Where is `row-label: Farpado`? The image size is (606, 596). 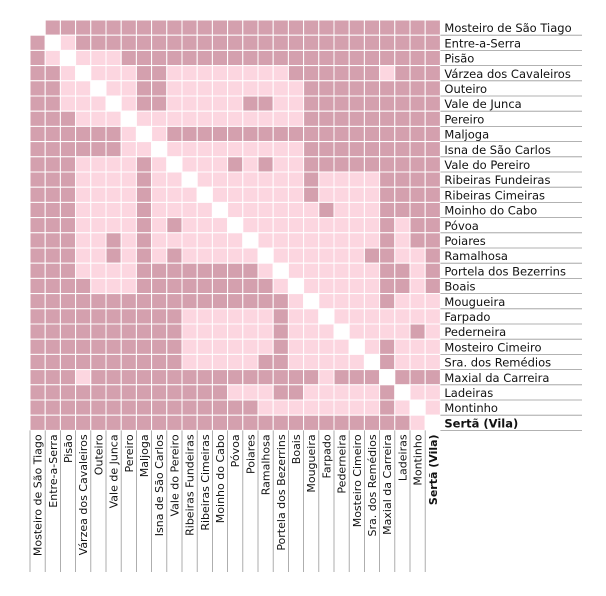
row-label: Farpado is located at coordinates (467, 317).